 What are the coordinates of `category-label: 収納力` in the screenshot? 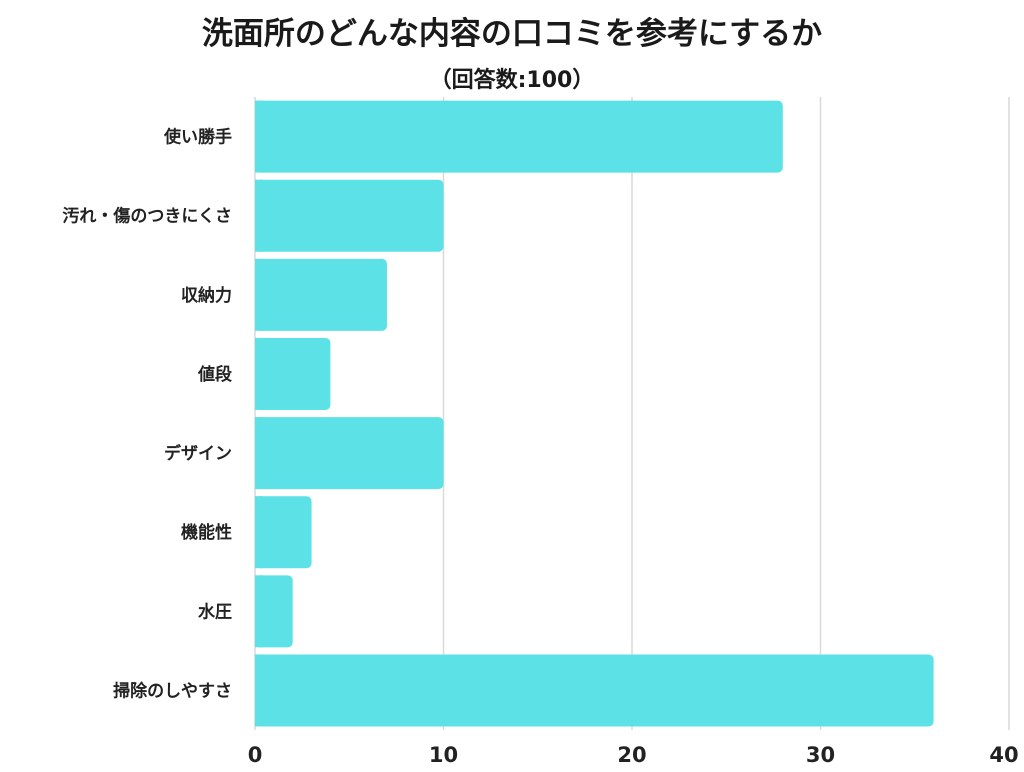 It's located at (206, 295).